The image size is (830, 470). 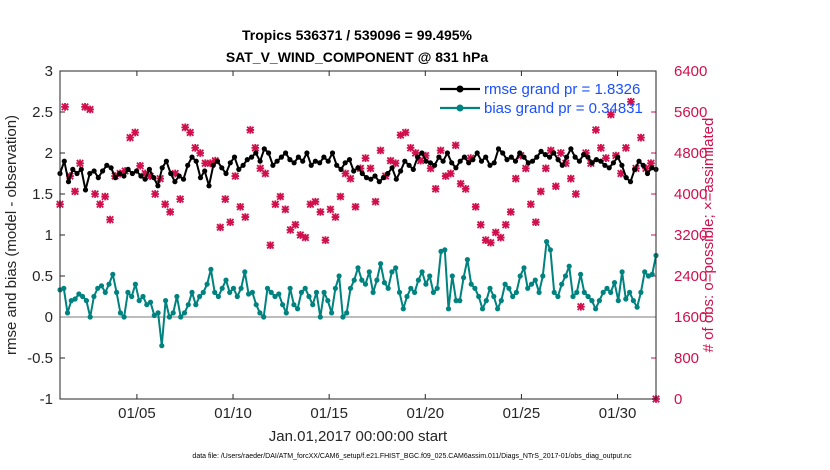 What do you see at coordinates (233, 413) in the screenshot?
I see `x-tick-label: 01/10` at bounding box center [233, 413].